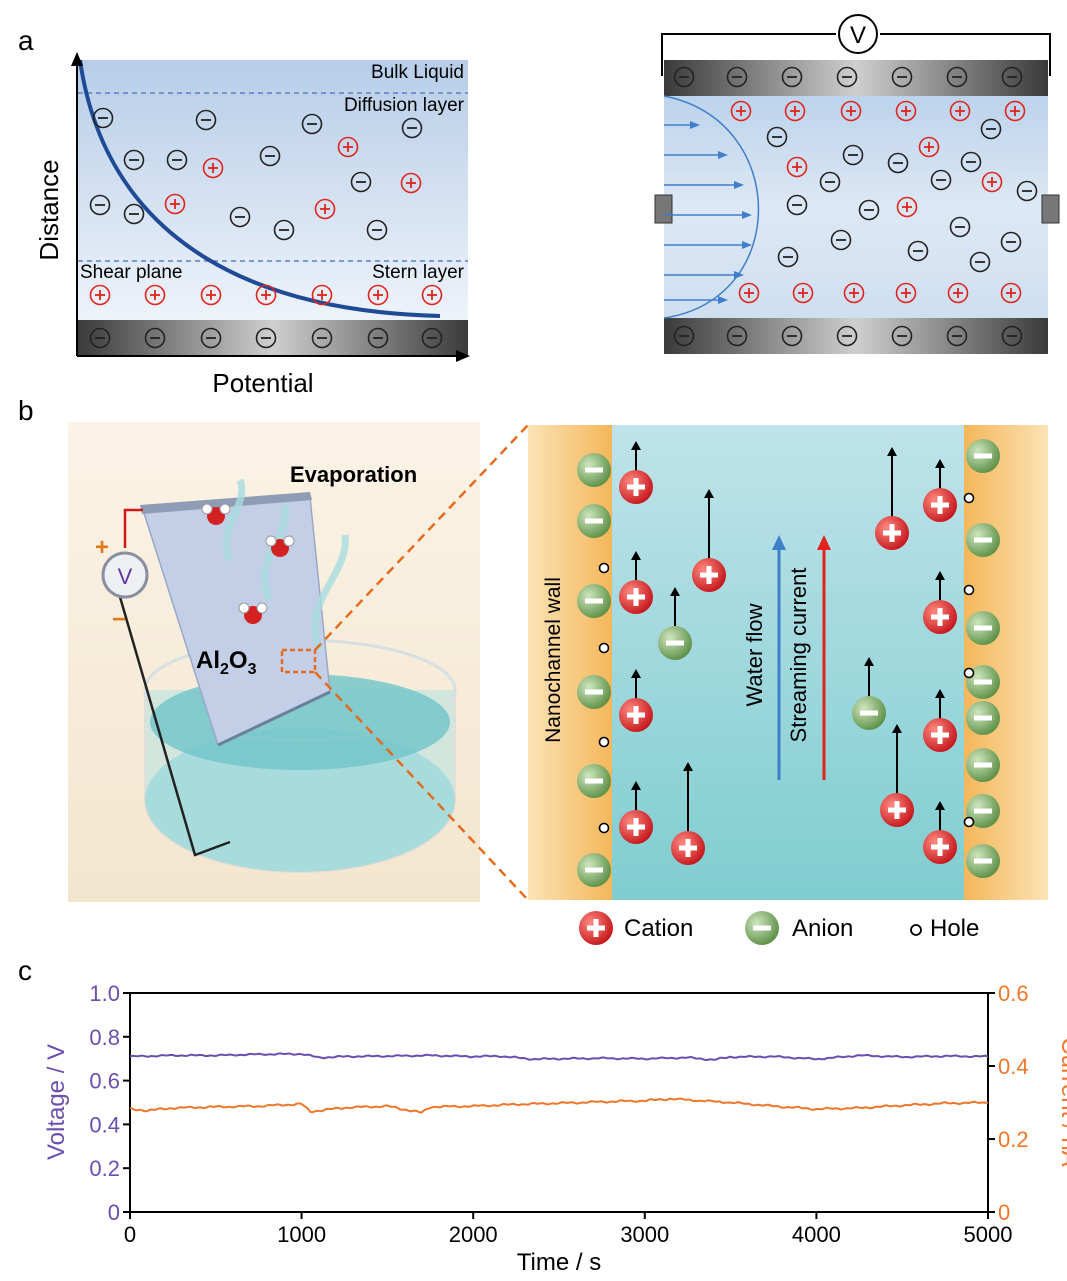 This screenshot has height=1281, width=1067. What do you see at coordinates (816, 1234) in the screenshot?
I see `x-tick-label: 4000` at bounding box center [816, 1234].